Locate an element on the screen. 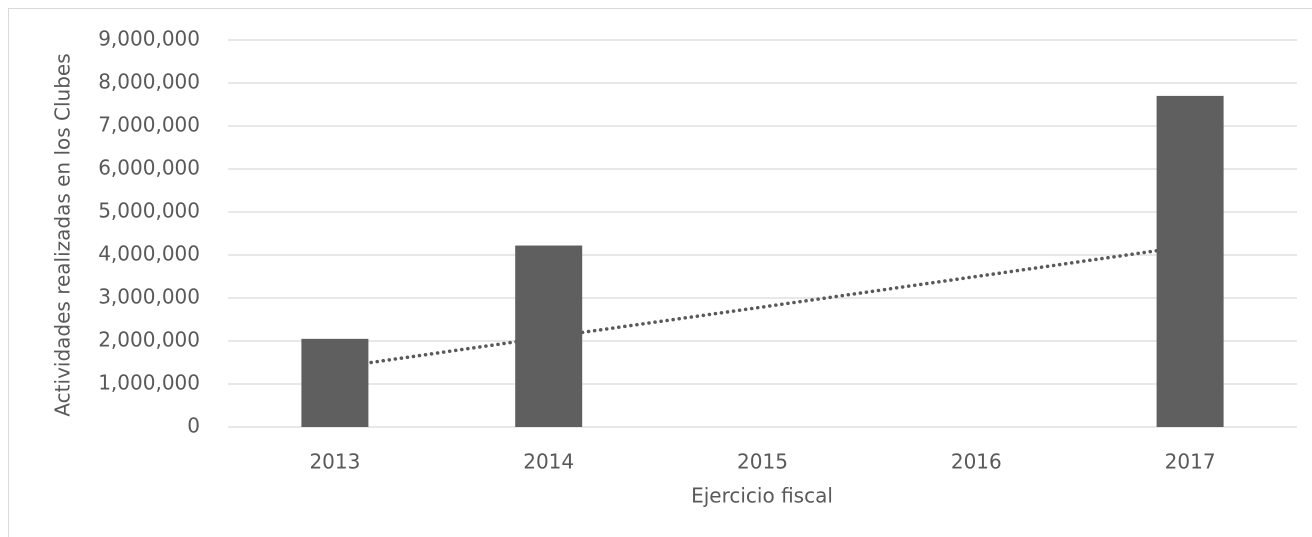 The width and height of the screenshot is (1312, 537). y-tick-label: 9,000,000 is located at coordinates (149, 39).